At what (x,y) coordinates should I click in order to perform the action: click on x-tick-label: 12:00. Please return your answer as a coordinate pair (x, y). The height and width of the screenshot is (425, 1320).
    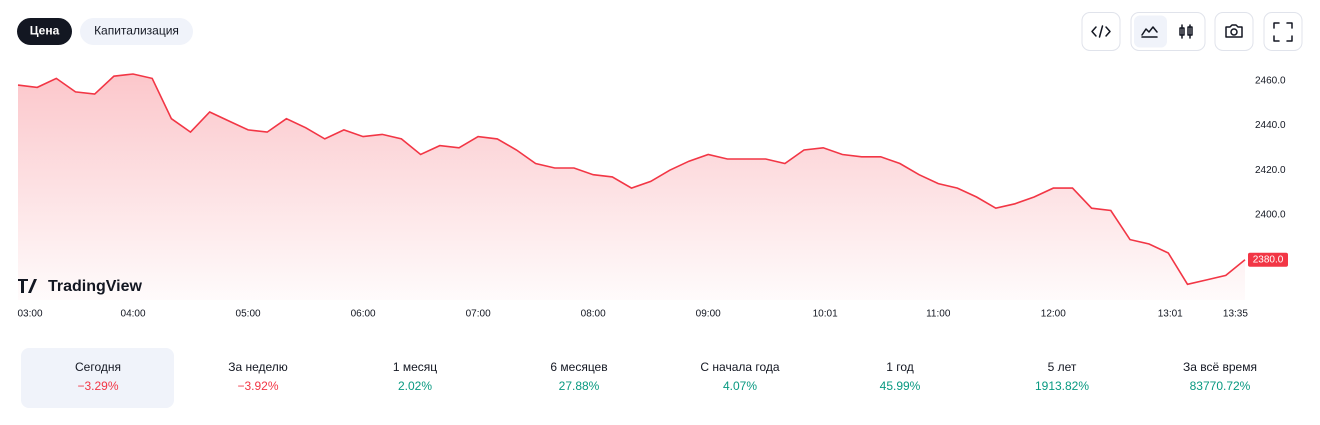
    Looking at the image, I should click on (1053, 314).